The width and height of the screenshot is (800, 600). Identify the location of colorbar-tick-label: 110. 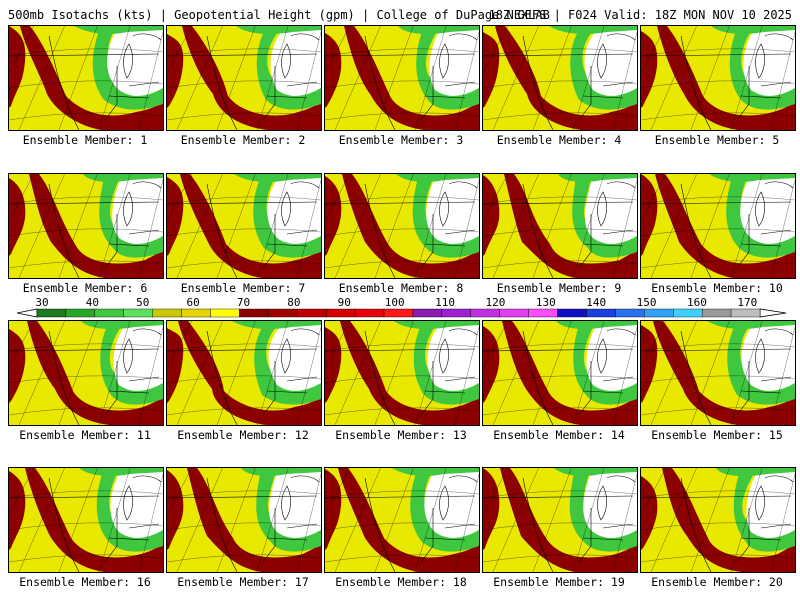
(445, 303).